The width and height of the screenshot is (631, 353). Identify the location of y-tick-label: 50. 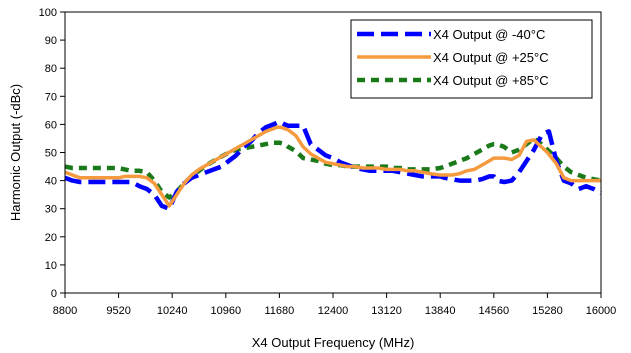
(51, 154).